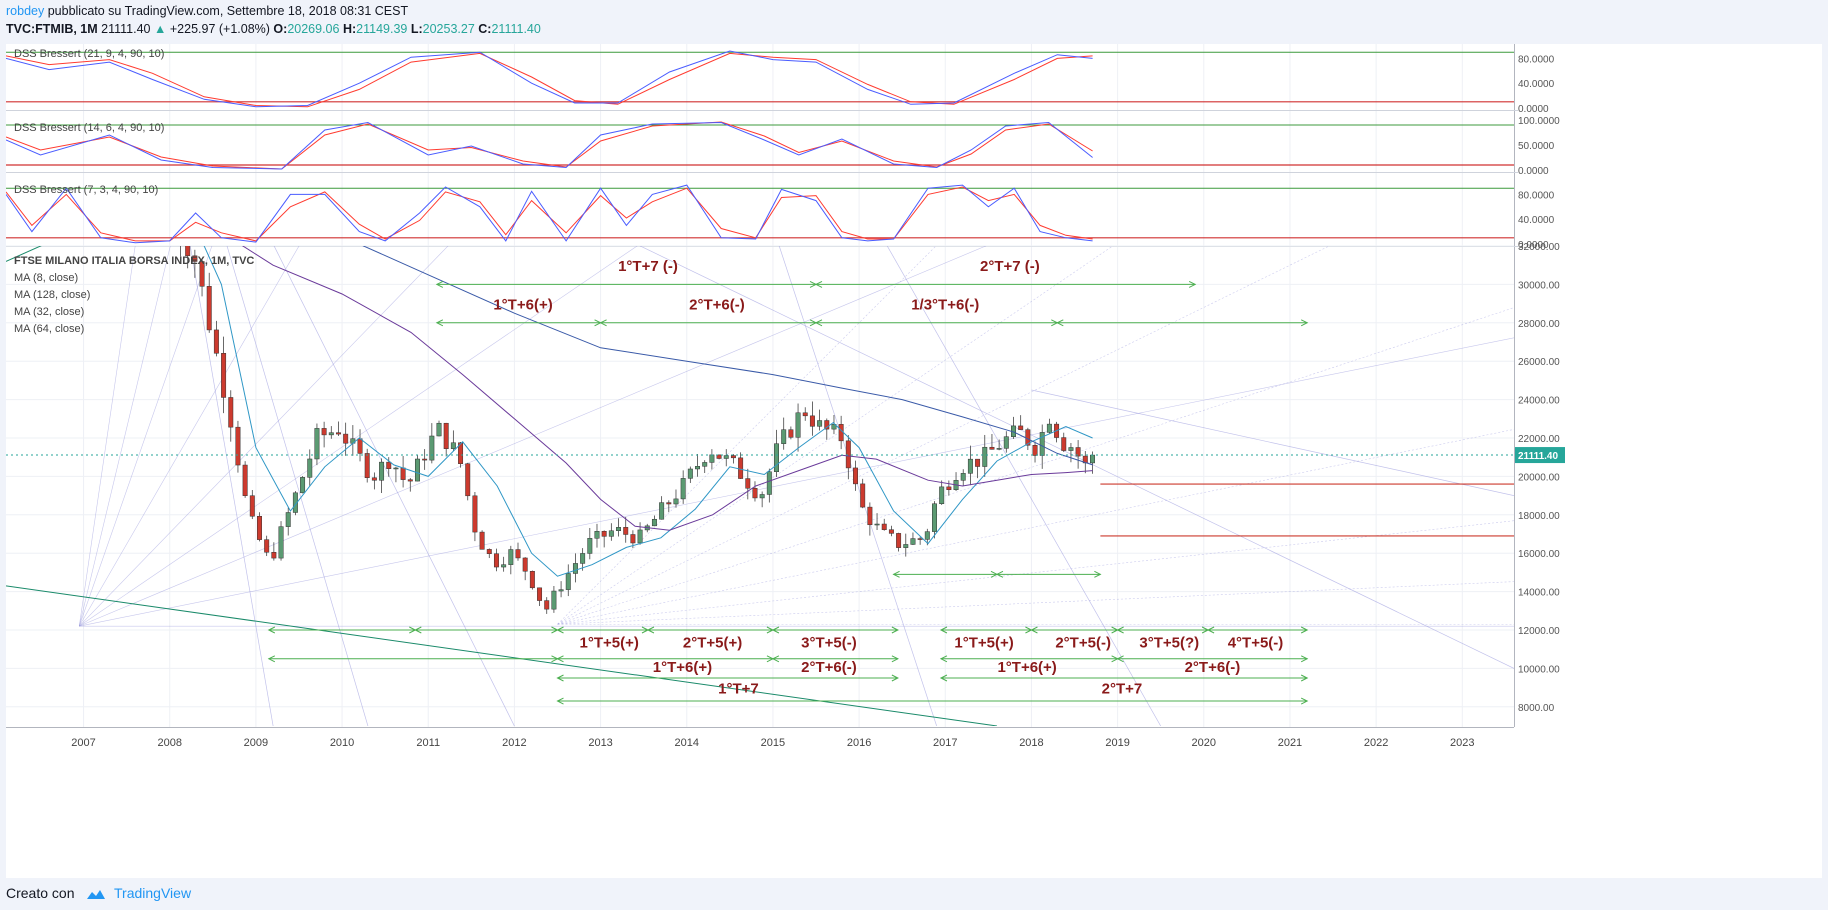 The width and height of the screenshot is (1828, 910). I want to click on cycle-annotation-label: 1°T+6(+), so click(682, 667).